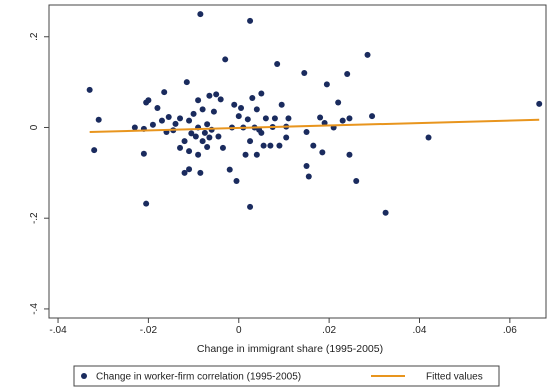  Describe the element at coordinates (239, 330) in the screenshot. I see `x-tick-label: 0` at that location.